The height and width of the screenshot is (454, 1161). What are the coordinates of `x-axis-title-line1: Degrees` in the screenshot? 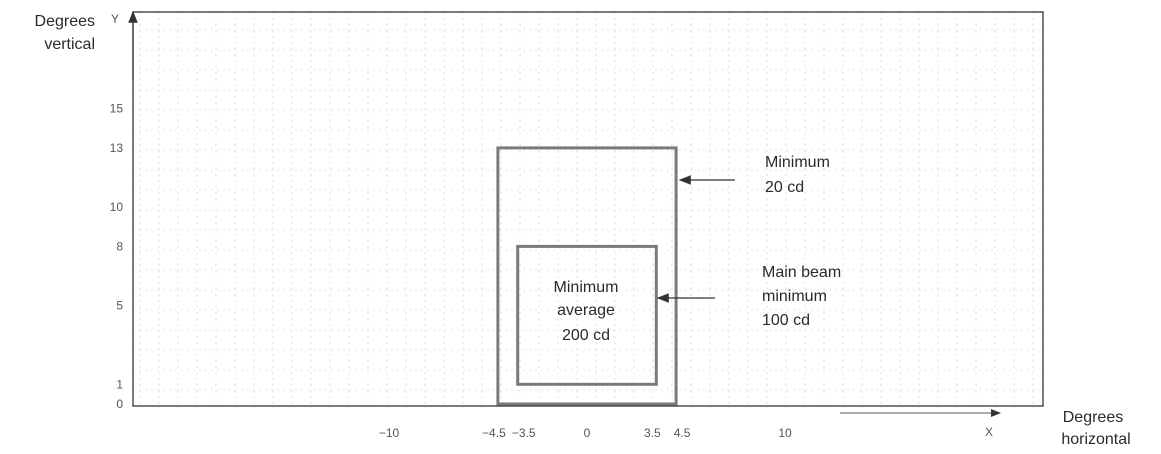 It's located at (1093, 417).